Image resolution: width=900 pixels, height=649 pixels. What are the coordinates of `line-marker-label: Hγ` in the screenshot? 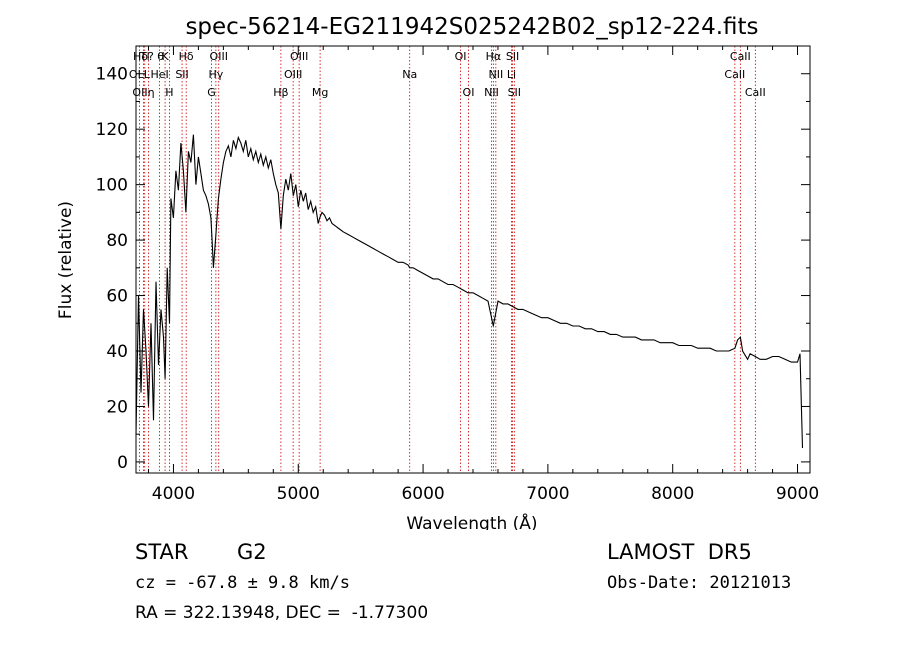 It's located at (215, 74).